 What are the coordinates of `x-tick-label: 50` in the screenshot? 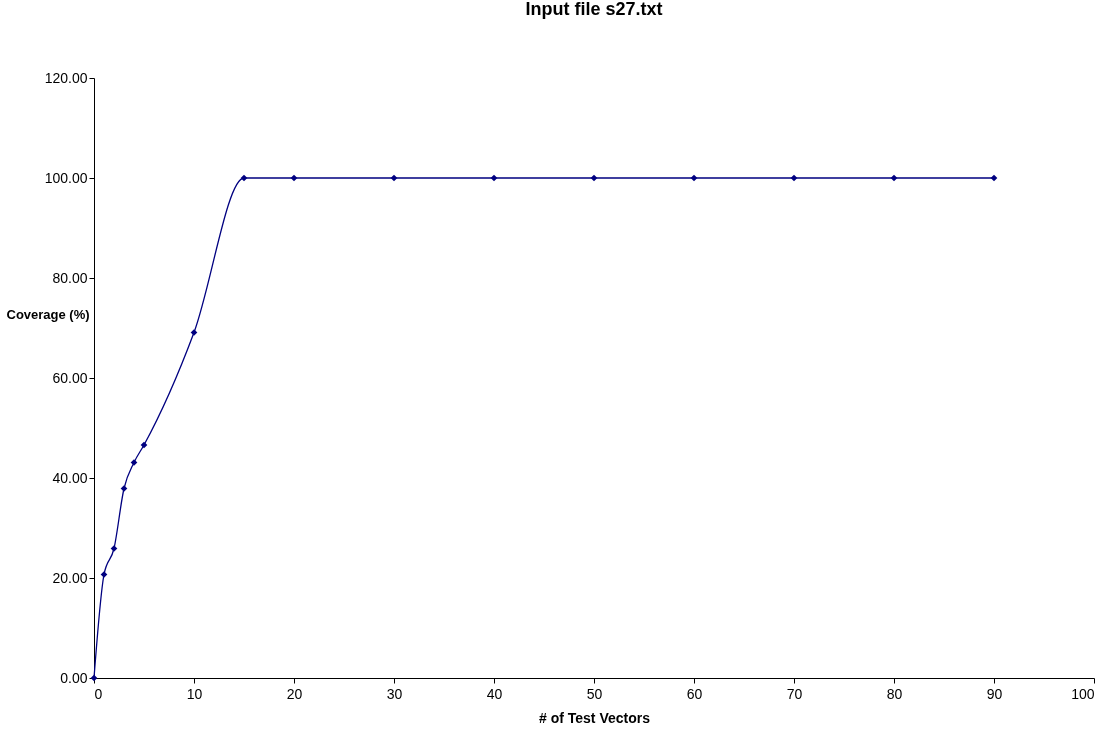 It's located at (594, 693).